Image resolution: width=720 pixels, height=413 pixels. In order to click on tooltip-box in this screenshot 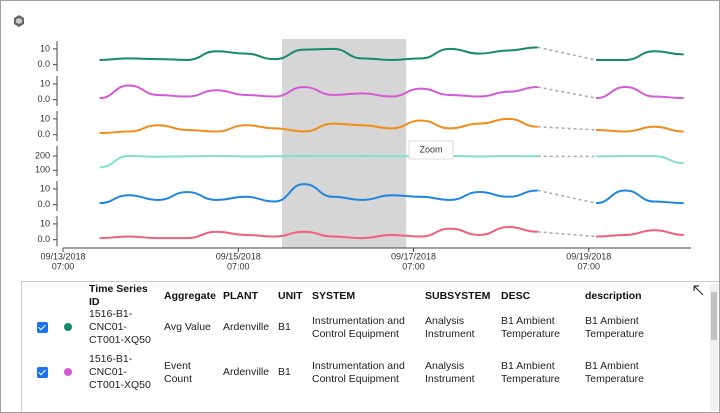, I will do `click(431, 150)`.